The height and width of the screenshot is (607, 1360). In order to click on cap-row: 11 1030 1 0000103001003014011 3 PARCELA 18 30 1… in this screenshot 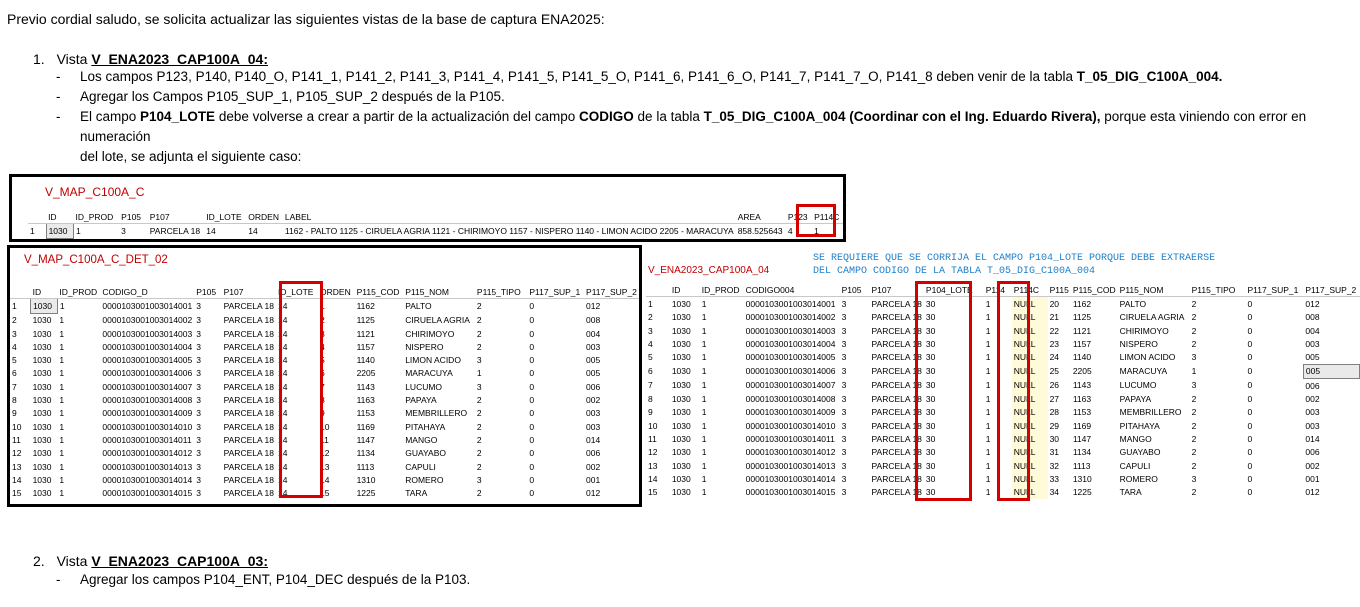, I will do `click(1003, 439)`.